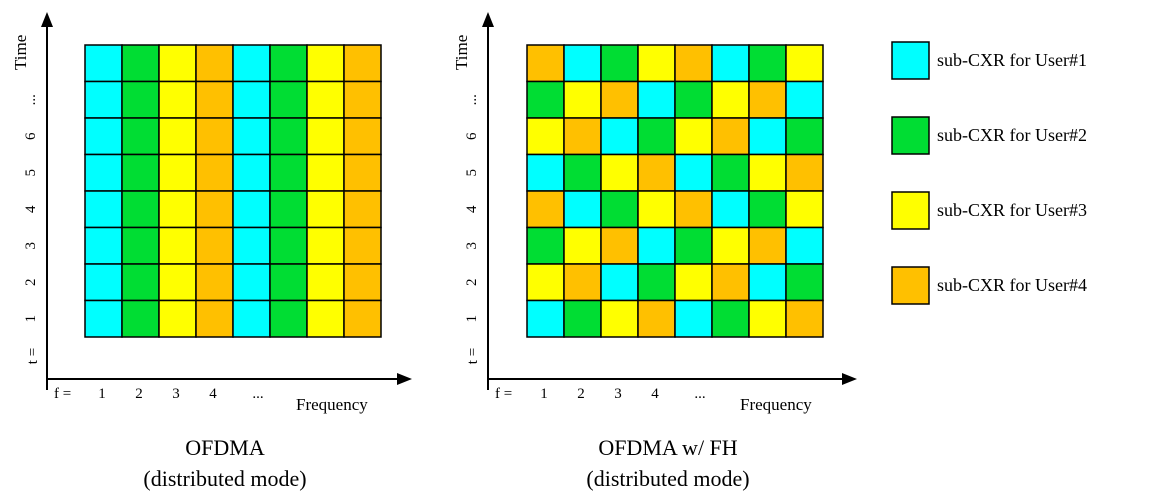 This screenshot has height=501, width=1162. Describe the element at coordinates (1012, 60) in the screenshot. I see `legend-label-user1: sub-CXR for User#1` at that location.